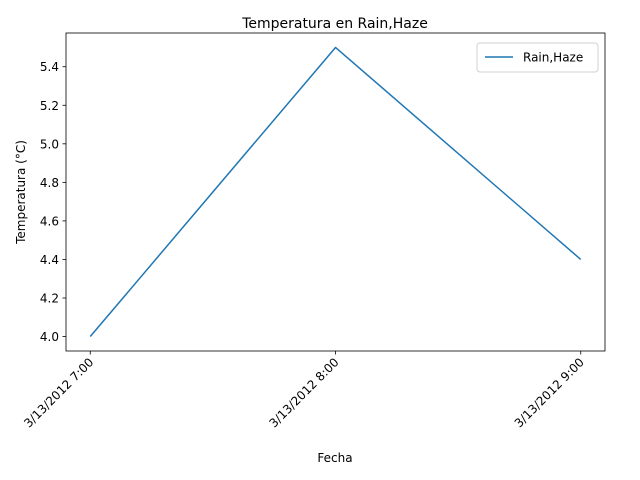  Describe the element at coordinates (21, 192) in the screenshot. I see `y-axis-label: Temperatura (°C)` at that location.